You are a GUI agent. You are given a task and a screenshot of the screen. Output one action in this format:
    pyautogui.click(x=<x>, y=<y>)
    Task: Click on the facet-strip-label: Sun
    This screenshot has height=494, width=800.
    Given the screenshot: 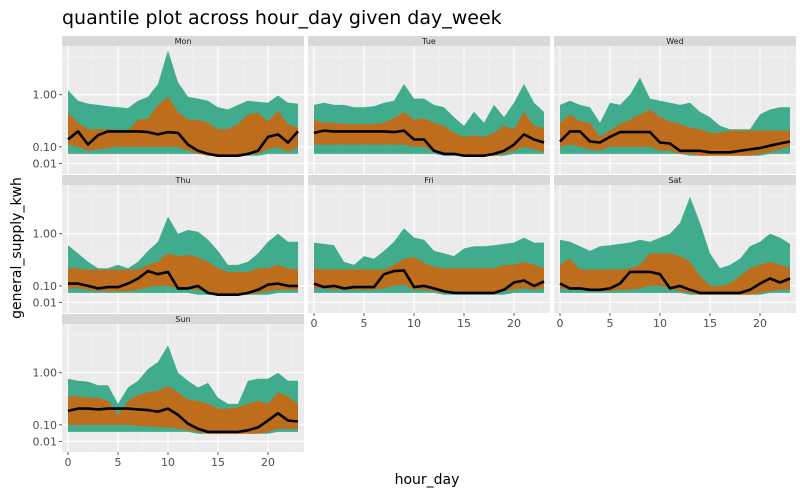 What is the action you would take?
    pyautogui.click(x=182, y=319)
    